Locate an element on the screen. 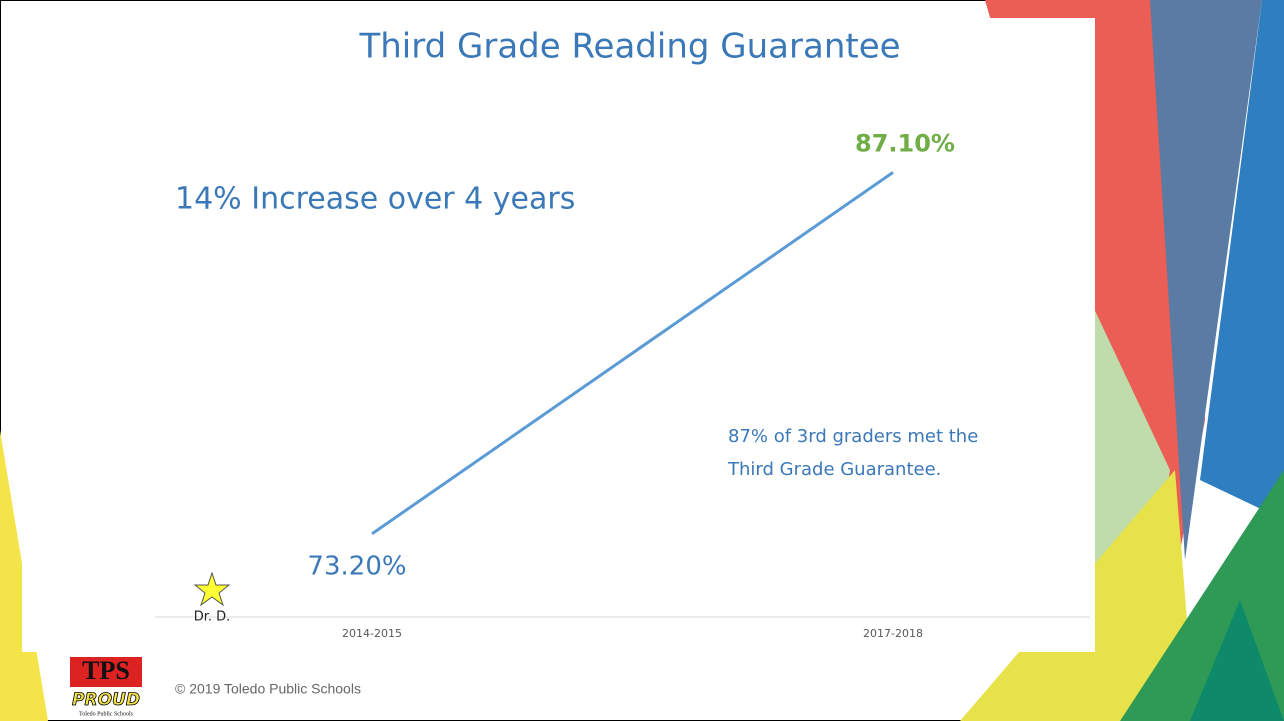  footer: © 2019 Toledo Public Schools is located at coordinates (268, 689).